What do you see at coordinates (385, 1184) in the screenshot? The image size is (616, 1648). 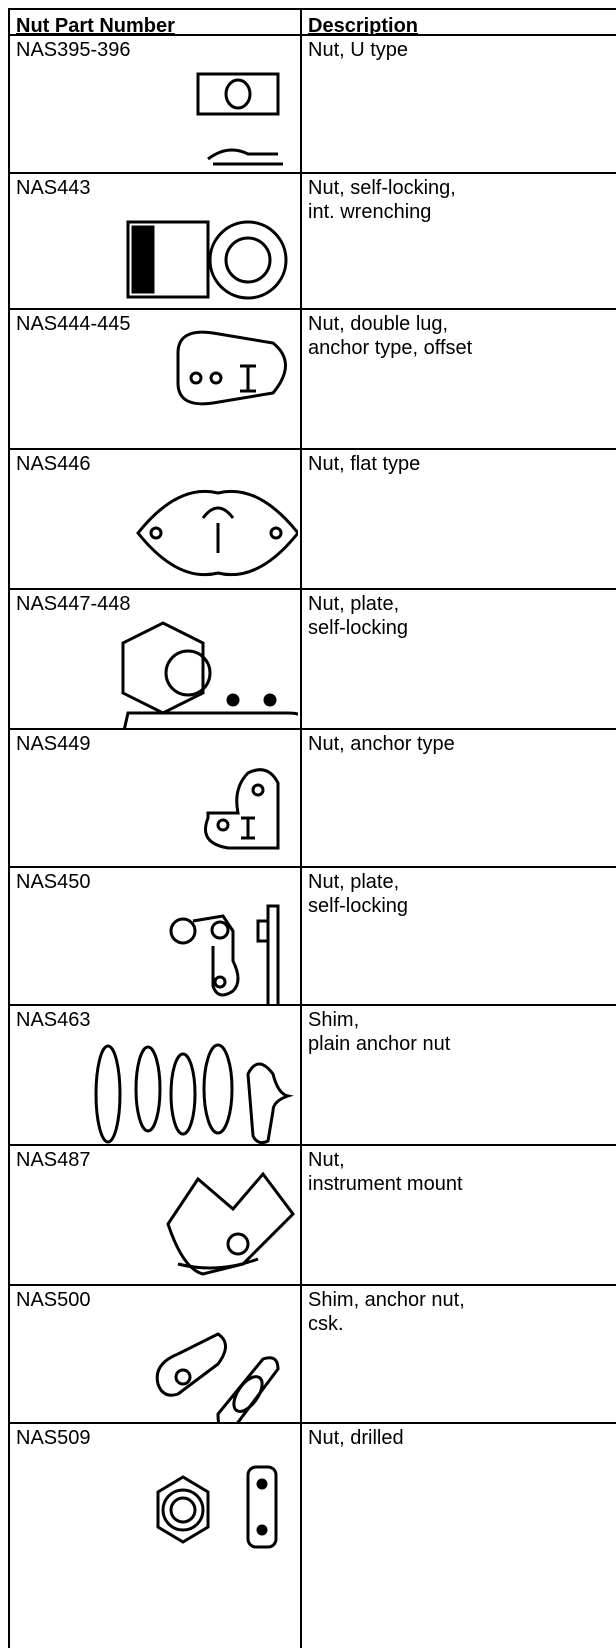 I see `description-line: instrument mount` at bounding box center [385, 1184].